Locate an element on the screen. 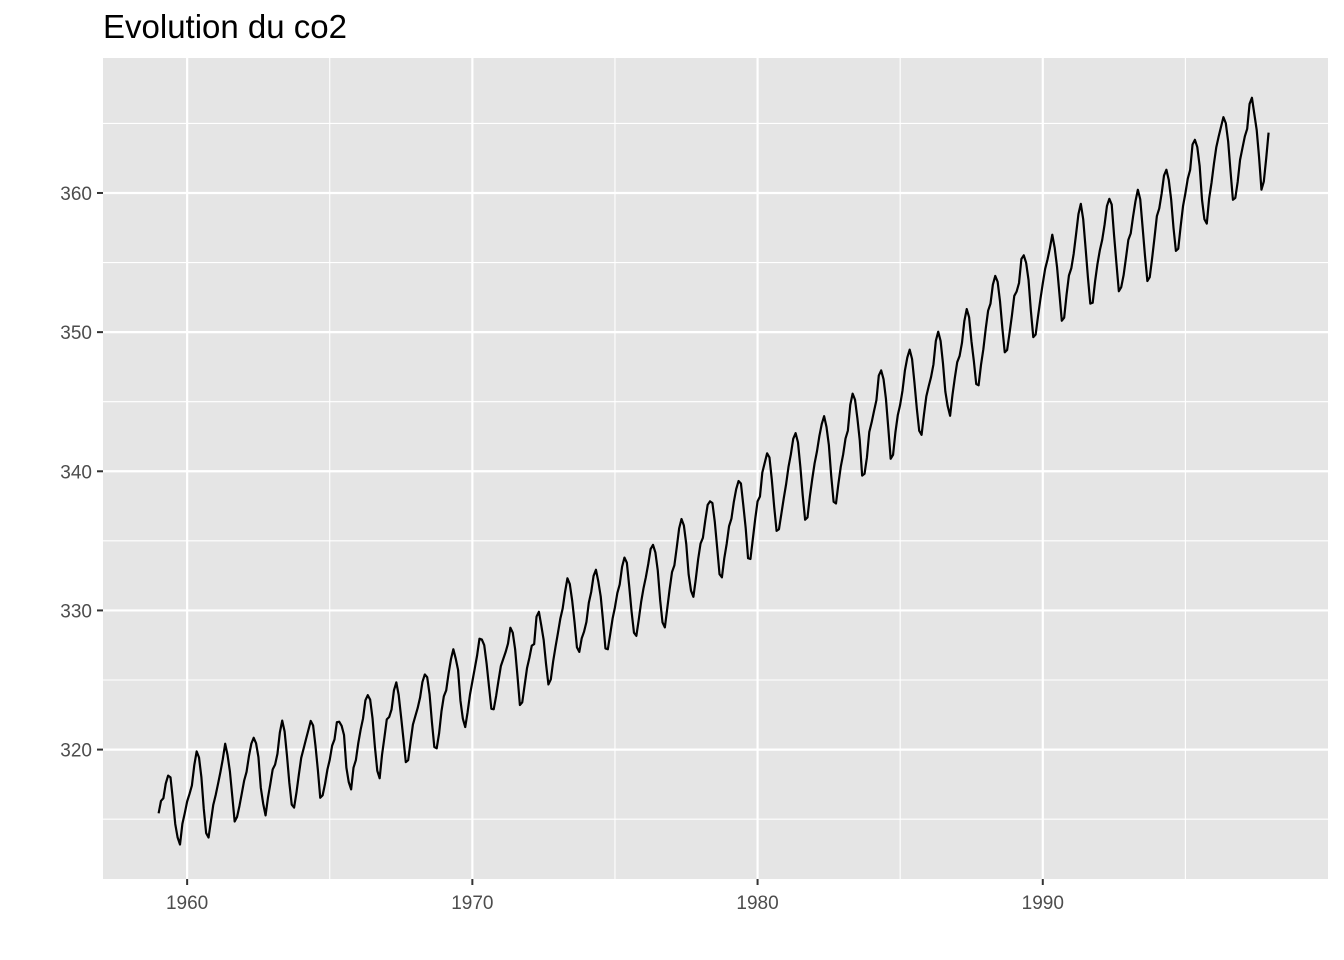 The image size is (1344, 960). y-tick-label: 340 is located at coordinates (76, 472).